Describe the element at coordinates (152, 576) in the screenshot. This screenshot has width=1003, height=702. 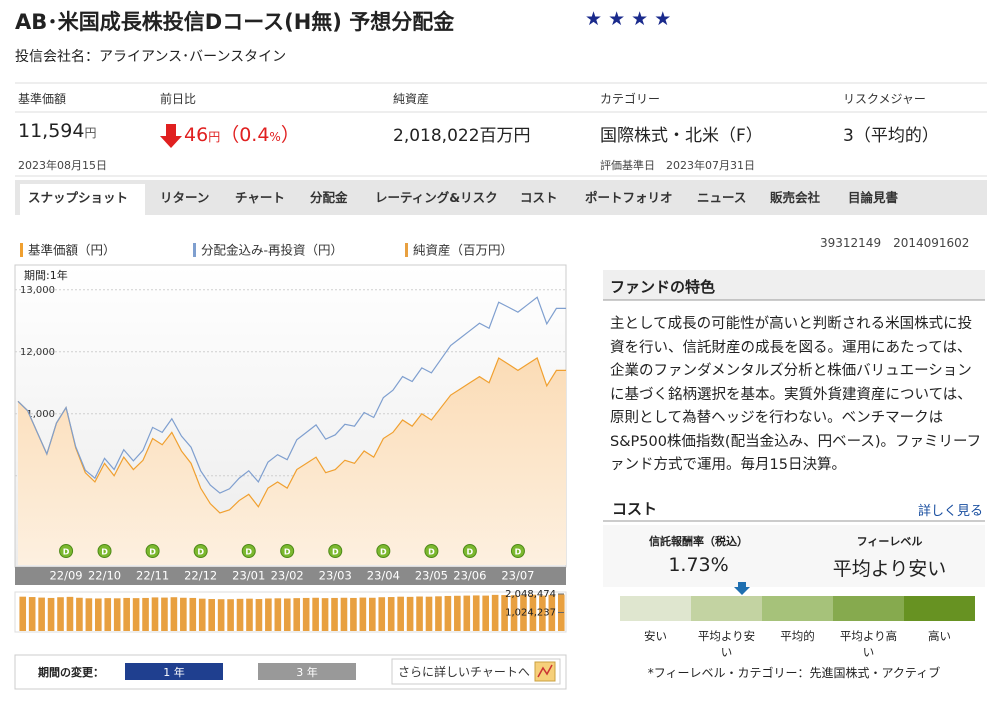
I see `x-tick-label: 22/11` at that location.